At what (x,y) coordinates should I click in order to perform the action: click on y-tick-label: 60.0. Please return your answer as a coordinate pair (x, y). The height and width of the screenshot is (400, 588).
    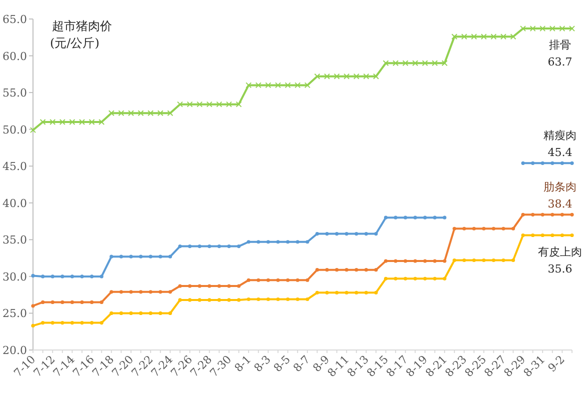
    Looking at the image, I should click on (14, 56).